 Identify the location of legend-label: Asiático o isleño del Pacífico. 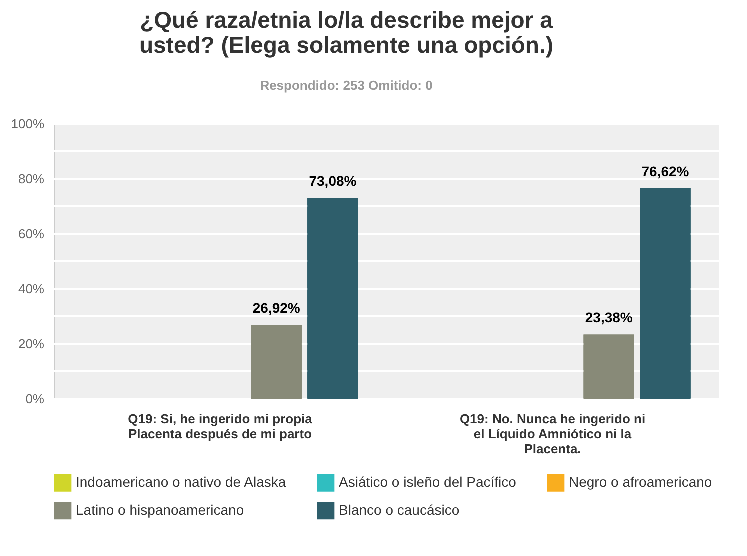
(428, 482).